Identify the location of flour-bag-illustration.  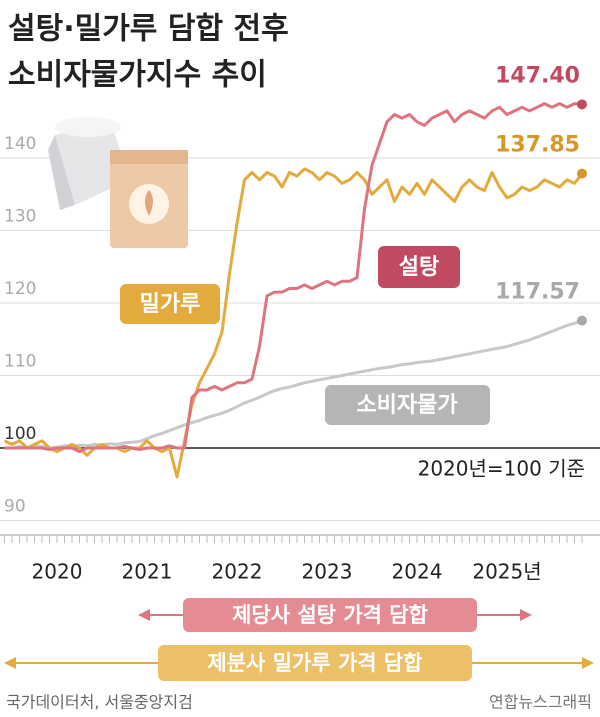
(118, 182).